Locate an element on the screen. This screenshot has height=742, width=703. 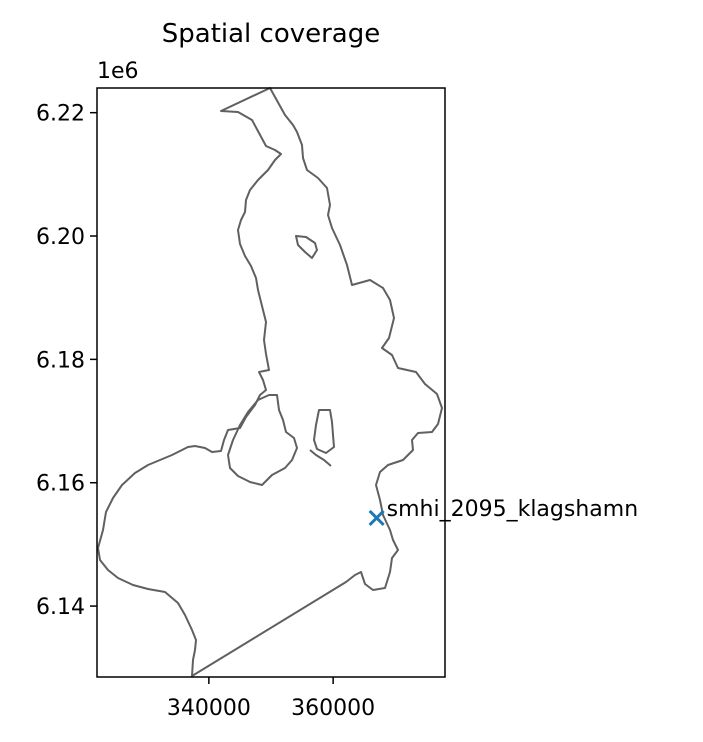
coastline-island-east is located at coordinates (324, 431).